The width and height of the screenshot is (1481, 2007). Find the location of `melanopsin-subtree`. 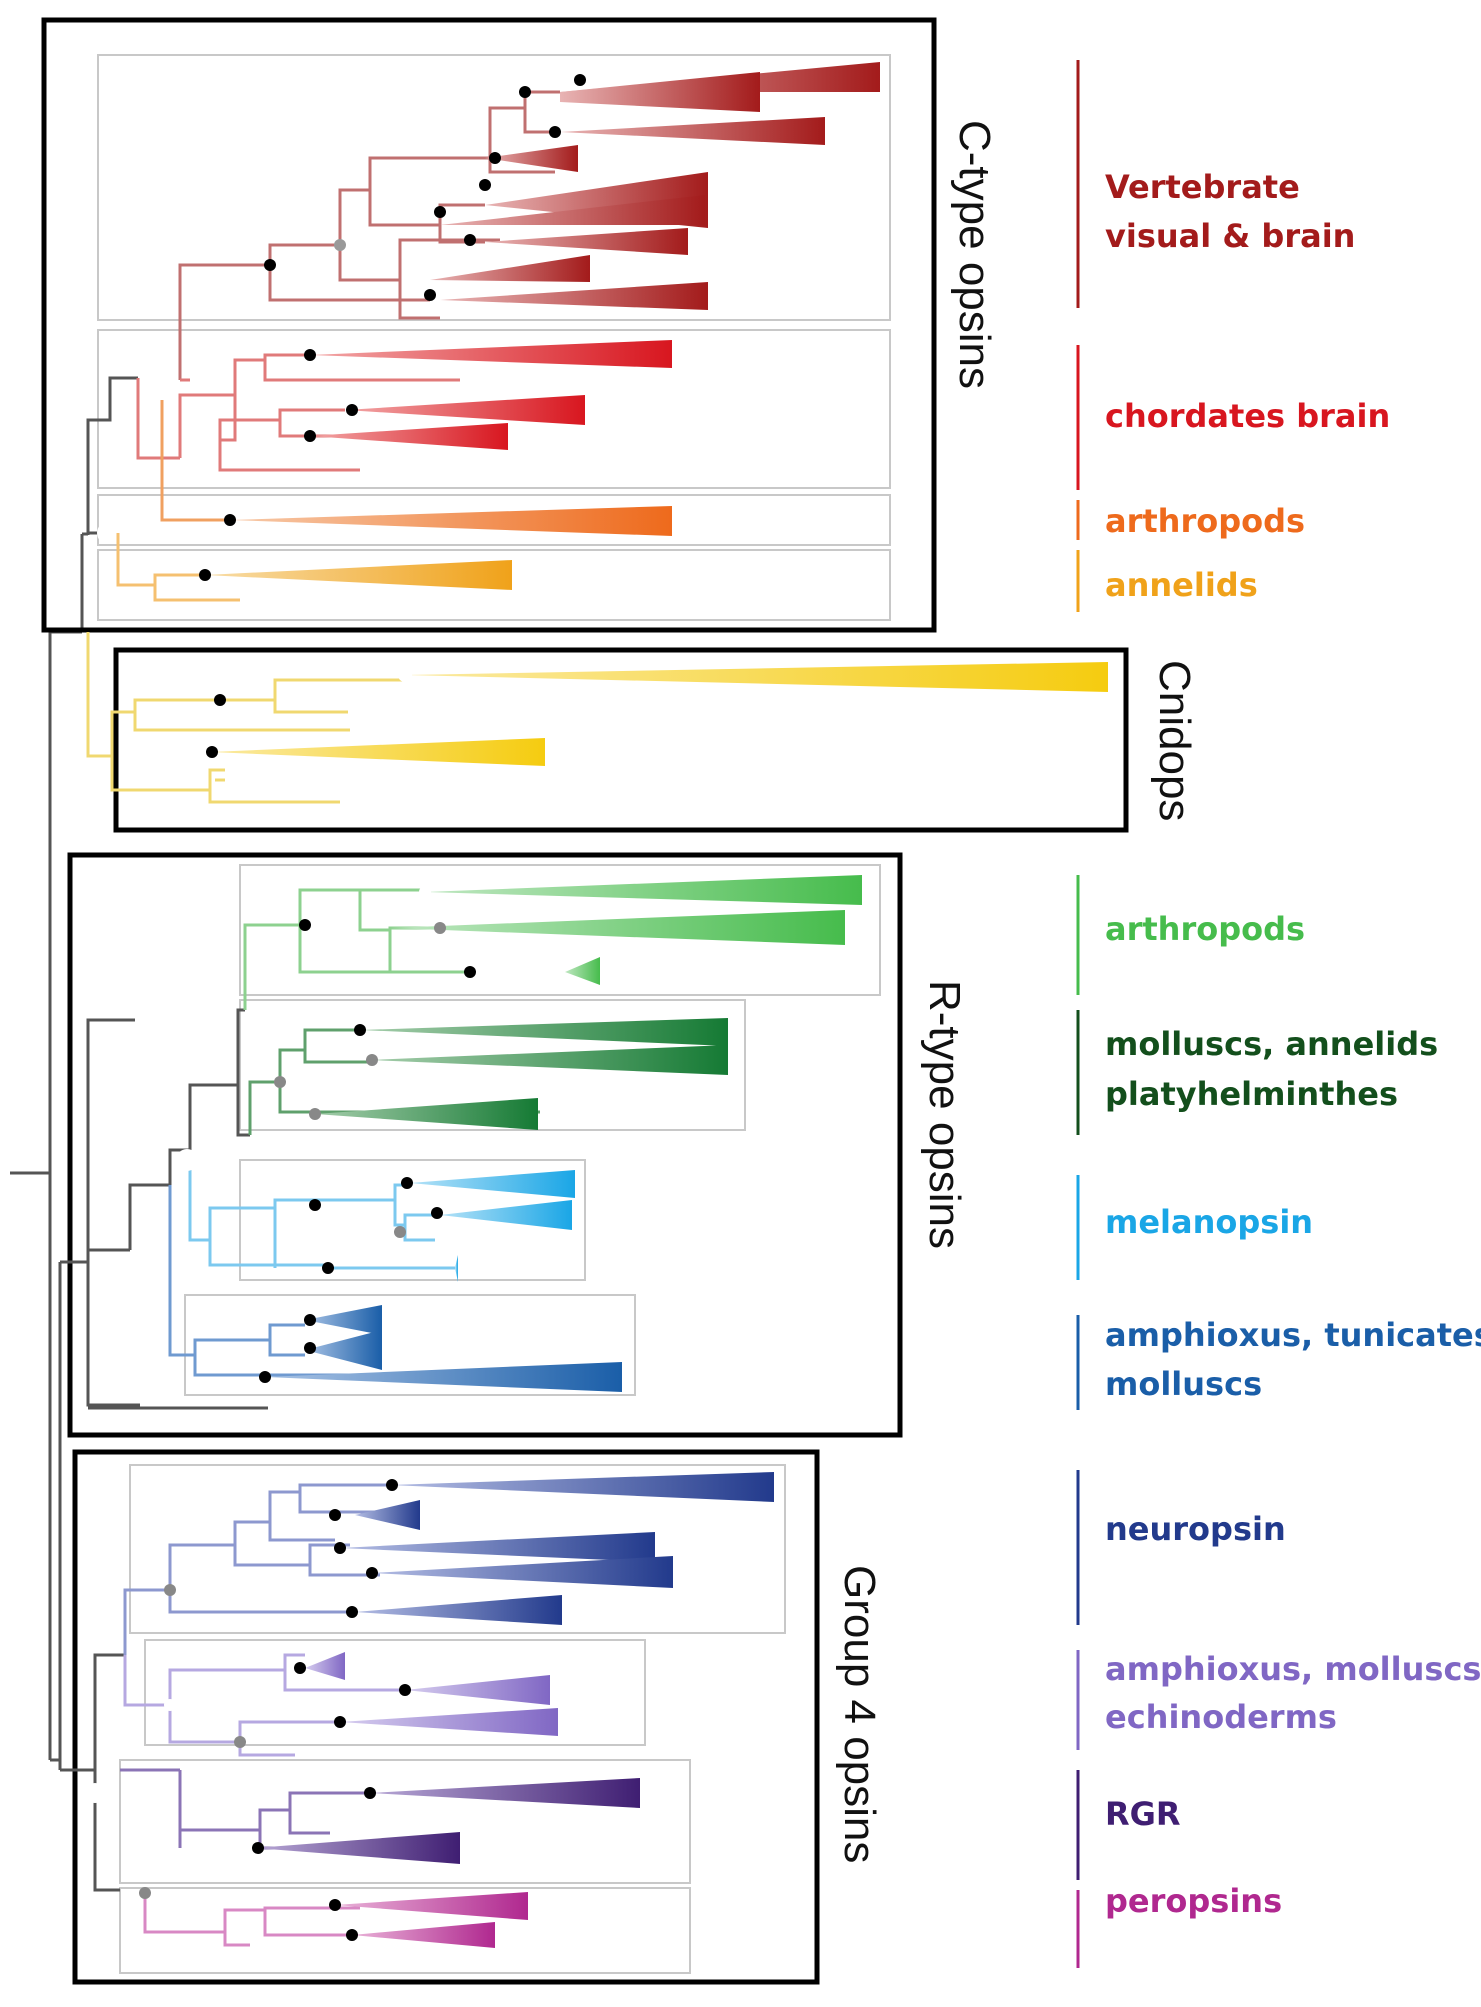

melanopsin-subtree is located at coordinates (381, 1216).